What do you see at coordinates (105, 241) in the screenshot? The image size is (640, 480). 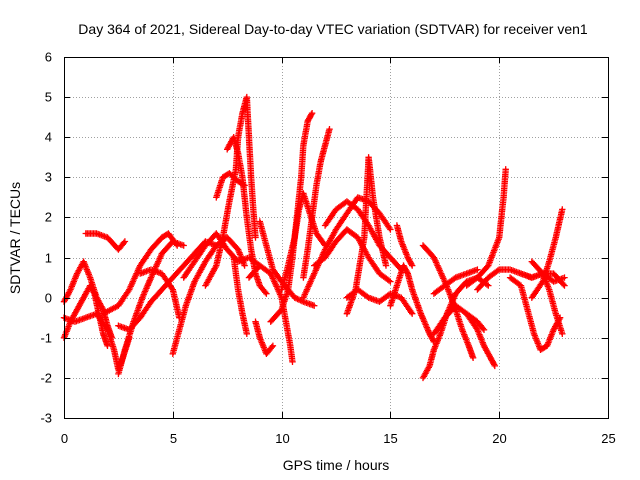 I see `series-arc4` at bounding box center [105, 241].